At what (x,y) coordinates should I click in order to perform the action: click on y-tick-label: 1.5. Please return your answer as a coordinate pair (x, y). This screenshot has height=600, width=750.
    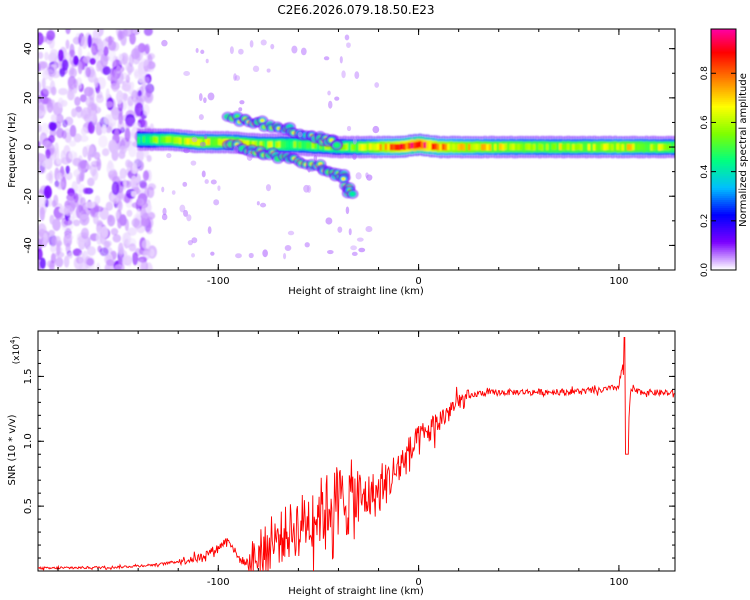
    Looking at the image, I should click on (28, 376).